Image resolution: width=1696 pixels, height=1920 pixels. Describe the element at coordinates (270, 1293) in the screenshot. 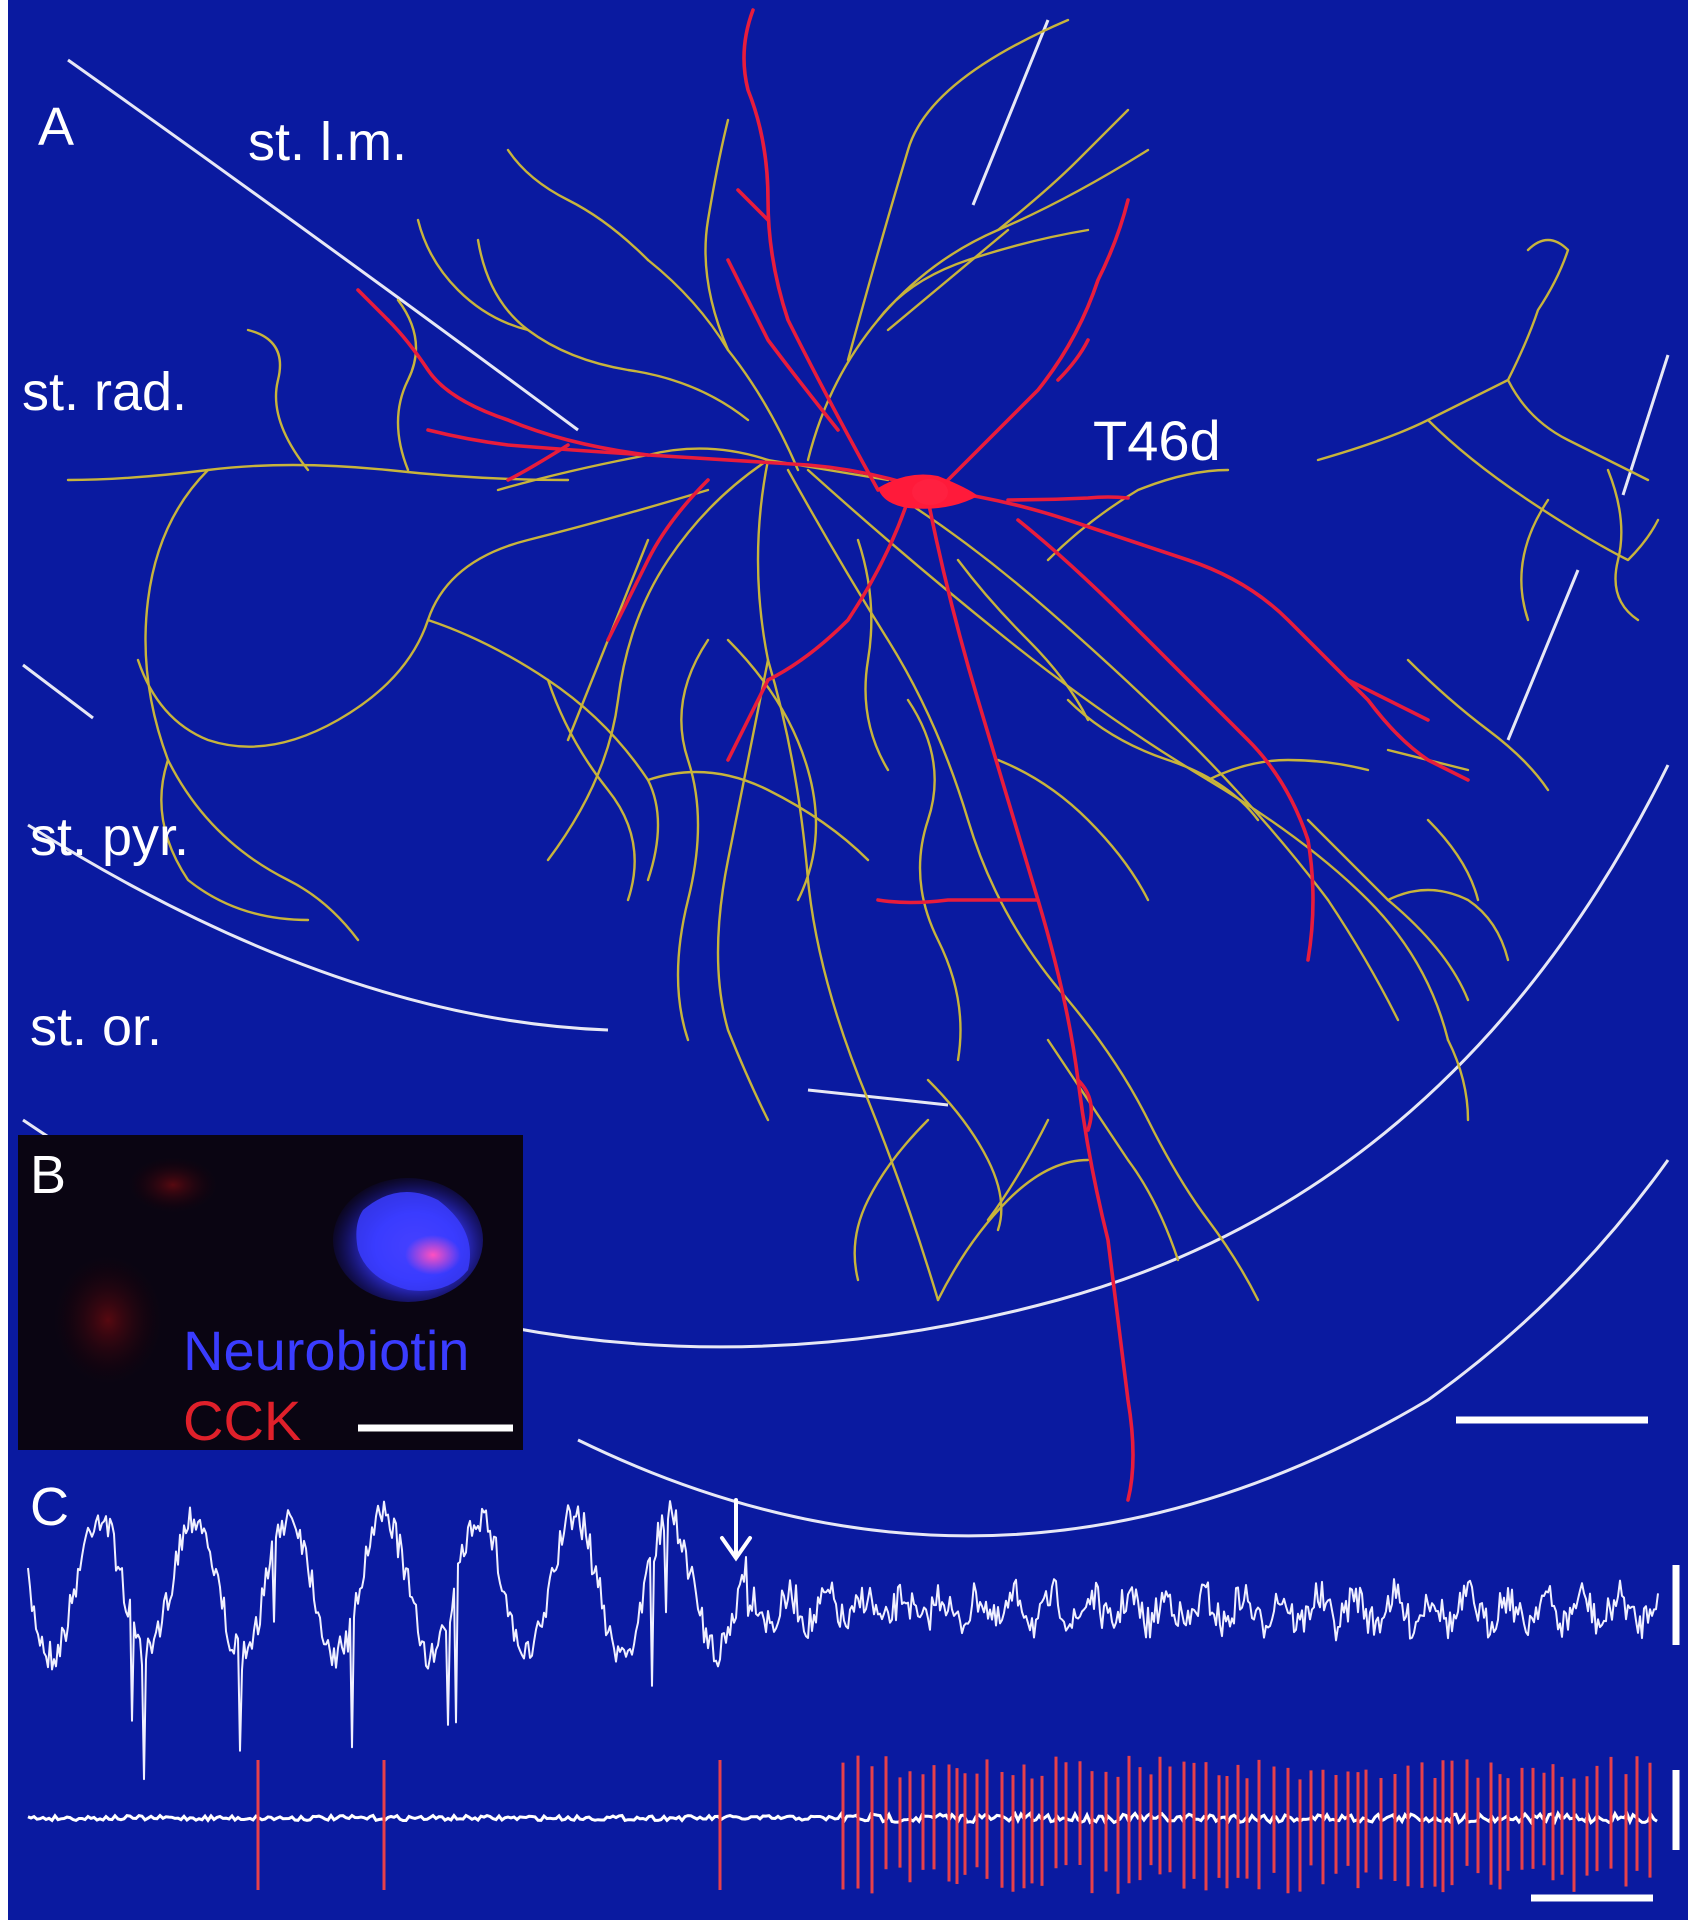

I see `panel-b-inset: B Neurobiotin CCK` at that location.